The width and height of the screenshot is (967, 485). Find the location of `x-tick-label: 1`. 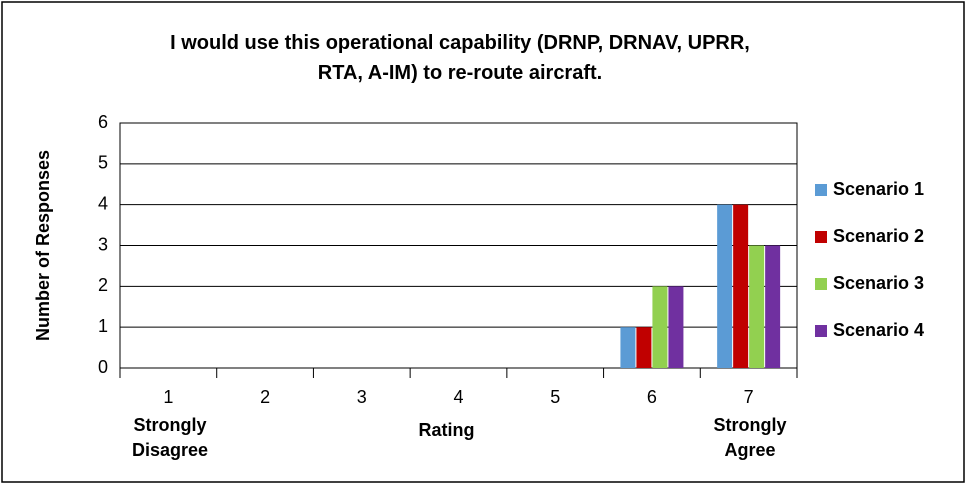

x-tick-label: 1 is located at coordinates (168, 397).